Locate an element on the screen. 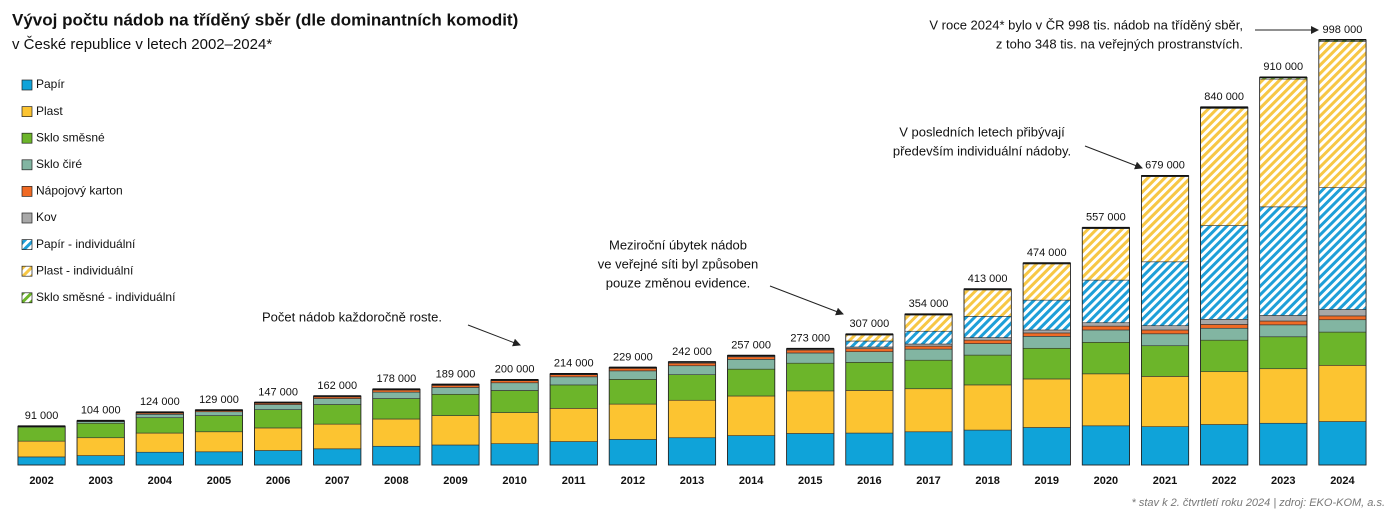  x-tick-label: 2008 is located at coordinates (396, 481).